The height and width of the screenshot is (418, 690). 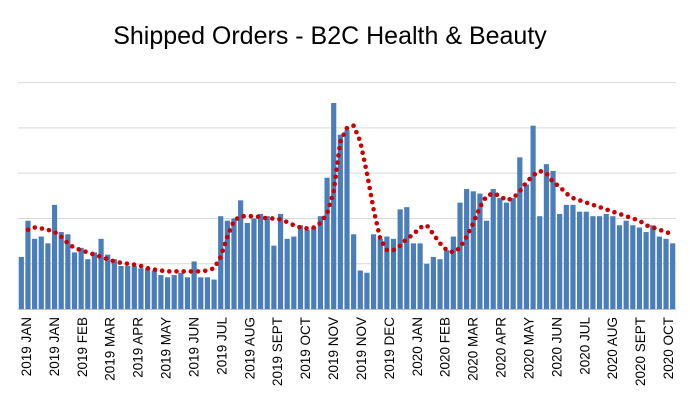 I want to click on x-tick-label: 2020 FEB, so click(x=445, y=347).